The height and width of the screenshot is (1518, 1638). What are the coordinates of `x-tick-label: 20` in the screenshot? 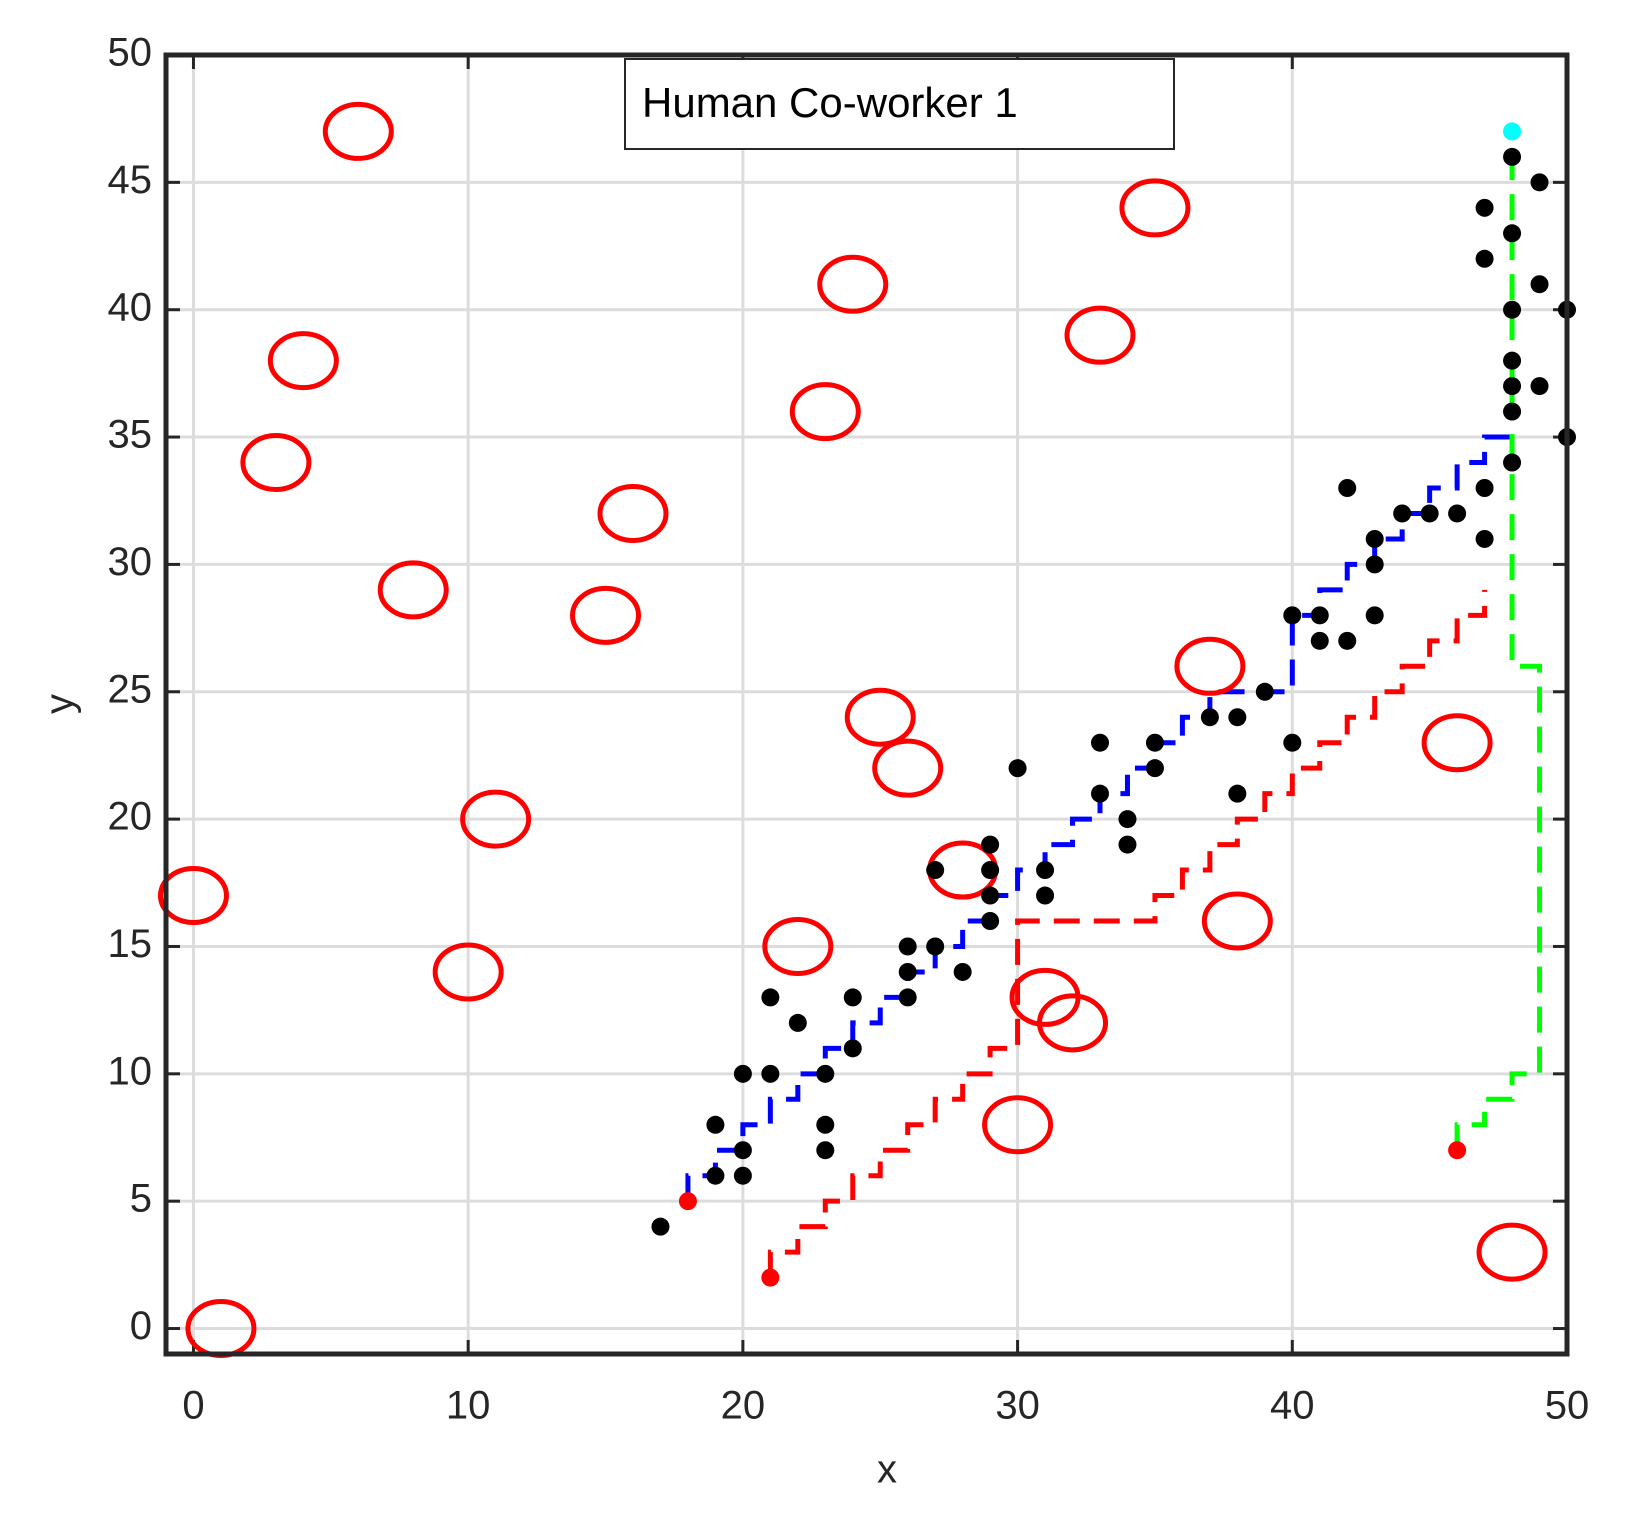 It's located at (743, 1406).